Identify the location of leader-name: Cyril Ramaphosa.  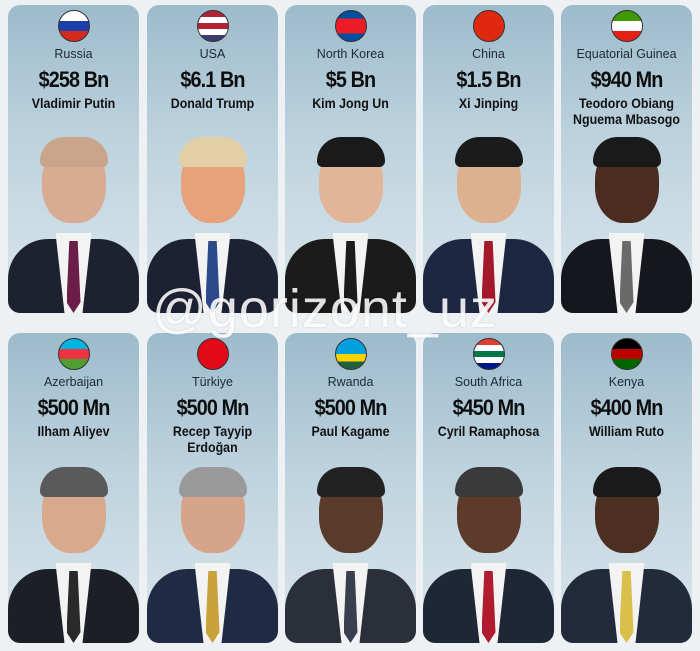
(488, 431).